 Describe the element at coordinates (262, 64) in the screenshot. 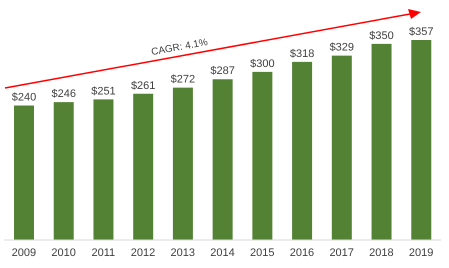

I see `data-label: $300` at that location.